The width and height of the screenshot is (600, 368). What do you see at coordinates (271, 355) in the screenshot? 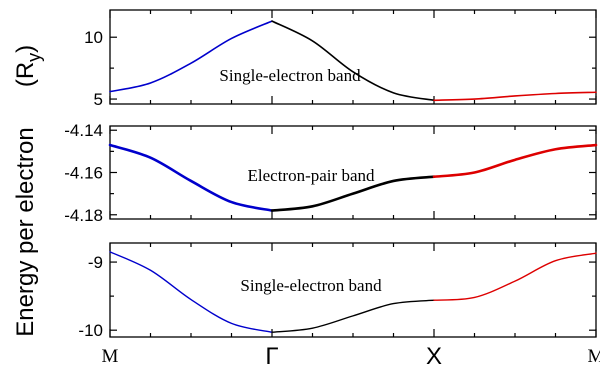
I see `x-tick-label-2: Γ` at bounding box center [271, 355].